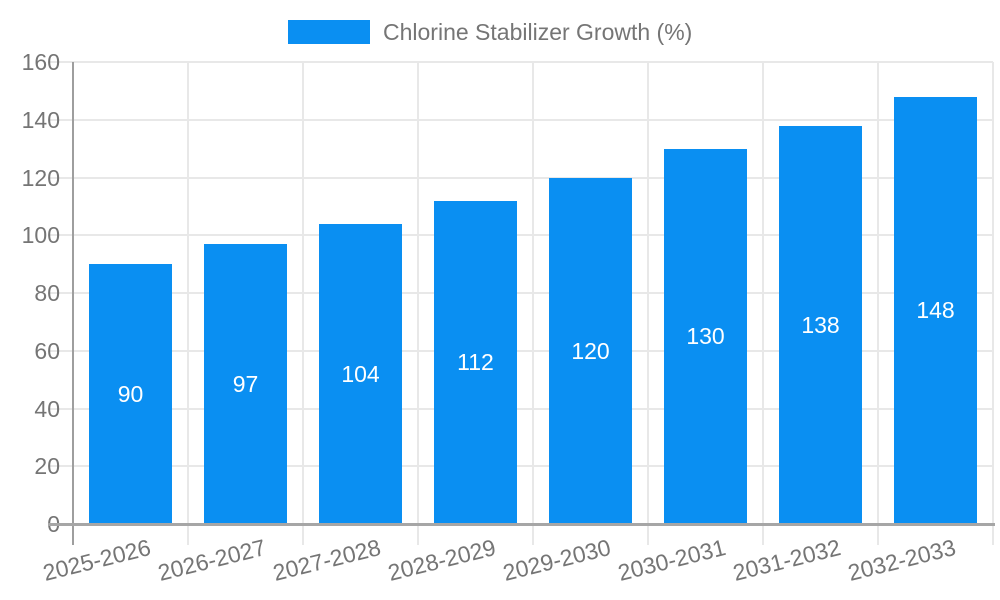 The image size is (1000, 600). Describe the element at coordinates (329, 32) in the screenshot. I see `legend-swatch` at that location.